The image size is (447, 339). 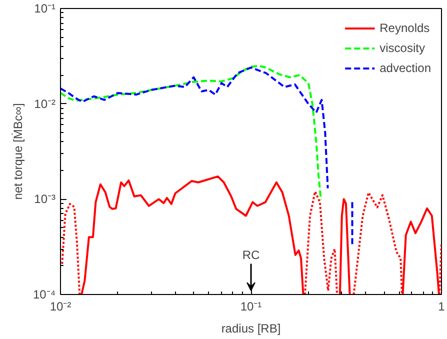 What do you see at coordinates (17, 151) in the screenshot?
I see `y-axis-title: net torque [ṀBc∞]` at bounding box center [17, 151].